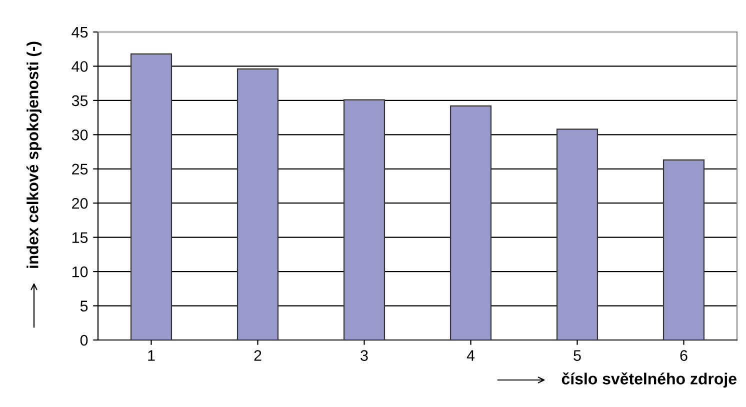 This screenshot has width=746, height=407. What do you see at coordinates (80, 203) in the screenshot?
I see `y-tick-label: 20` at bounding box center [80, 203].